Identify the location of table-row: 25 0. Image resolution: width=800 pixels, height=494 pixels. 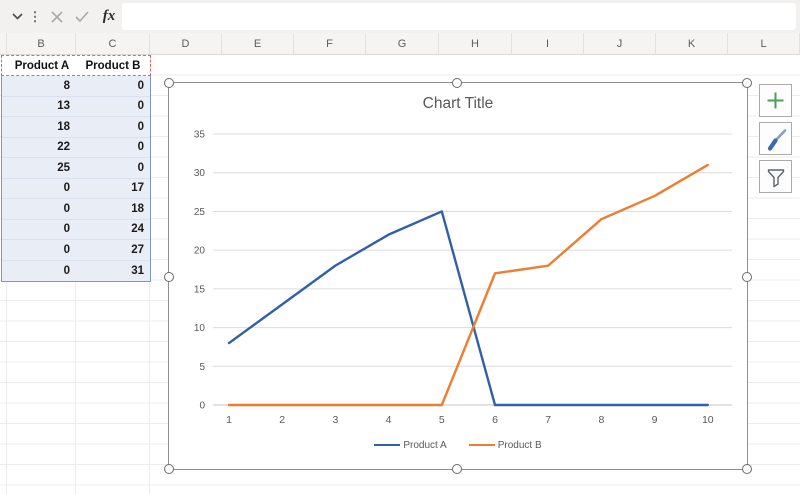
(76, 168).